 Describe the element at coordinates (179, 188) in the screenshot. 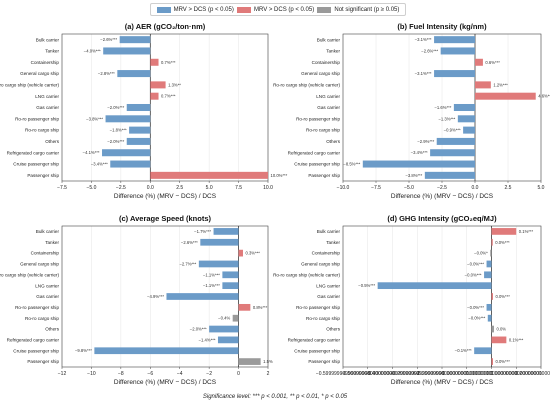

I see `x-tick-label: 2.5` at that location.